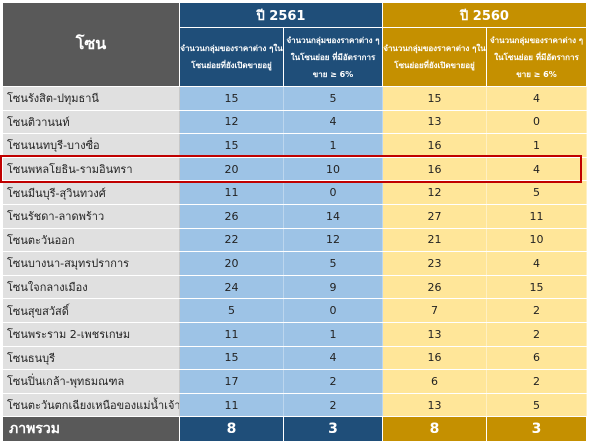 Image resolution: width=589 pixels, height=447 pixels. Describe the element at coordinates (91, 429) in the screenshot. I see `summary-label: ภาพรวม` at that location.